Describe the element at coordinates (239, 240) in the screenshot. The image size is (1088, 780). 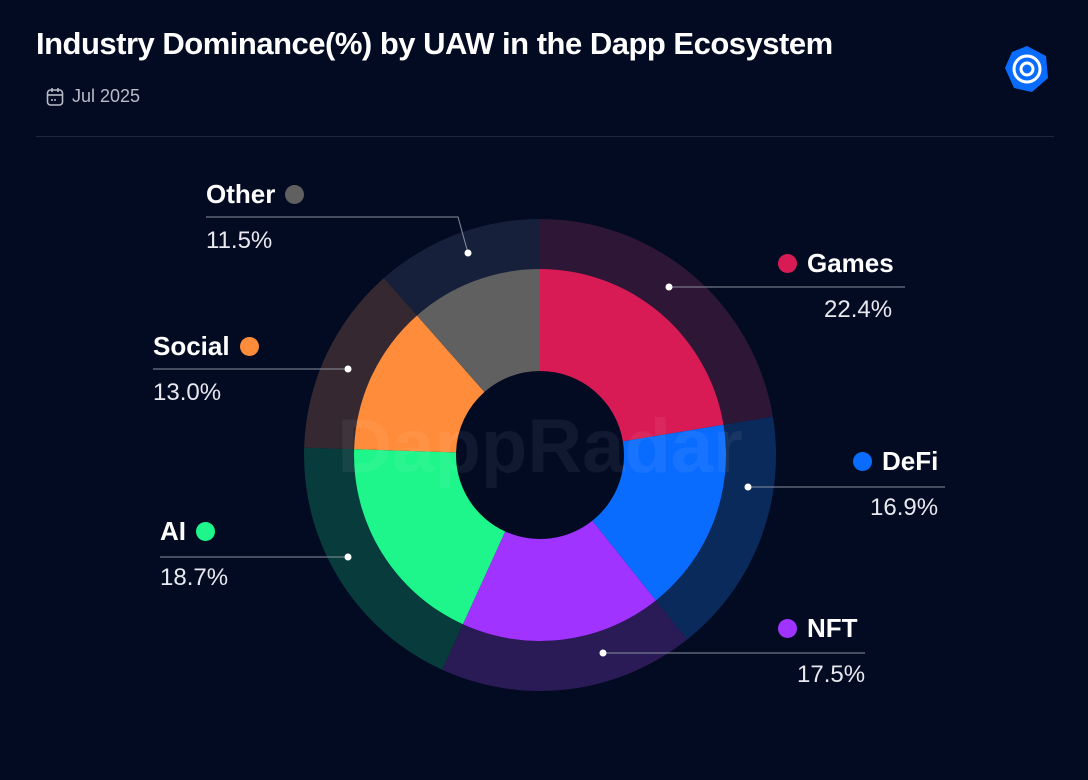
I see `slice-value: 11.5%` at that location.